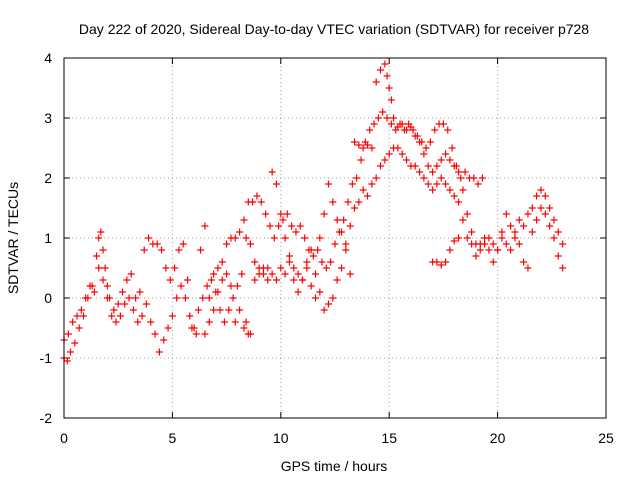 This screenshot has width=640, height=480. Describe the element at coordinates (64, 438) in the screenshot. I see `x-tick-label: 0` at that location.